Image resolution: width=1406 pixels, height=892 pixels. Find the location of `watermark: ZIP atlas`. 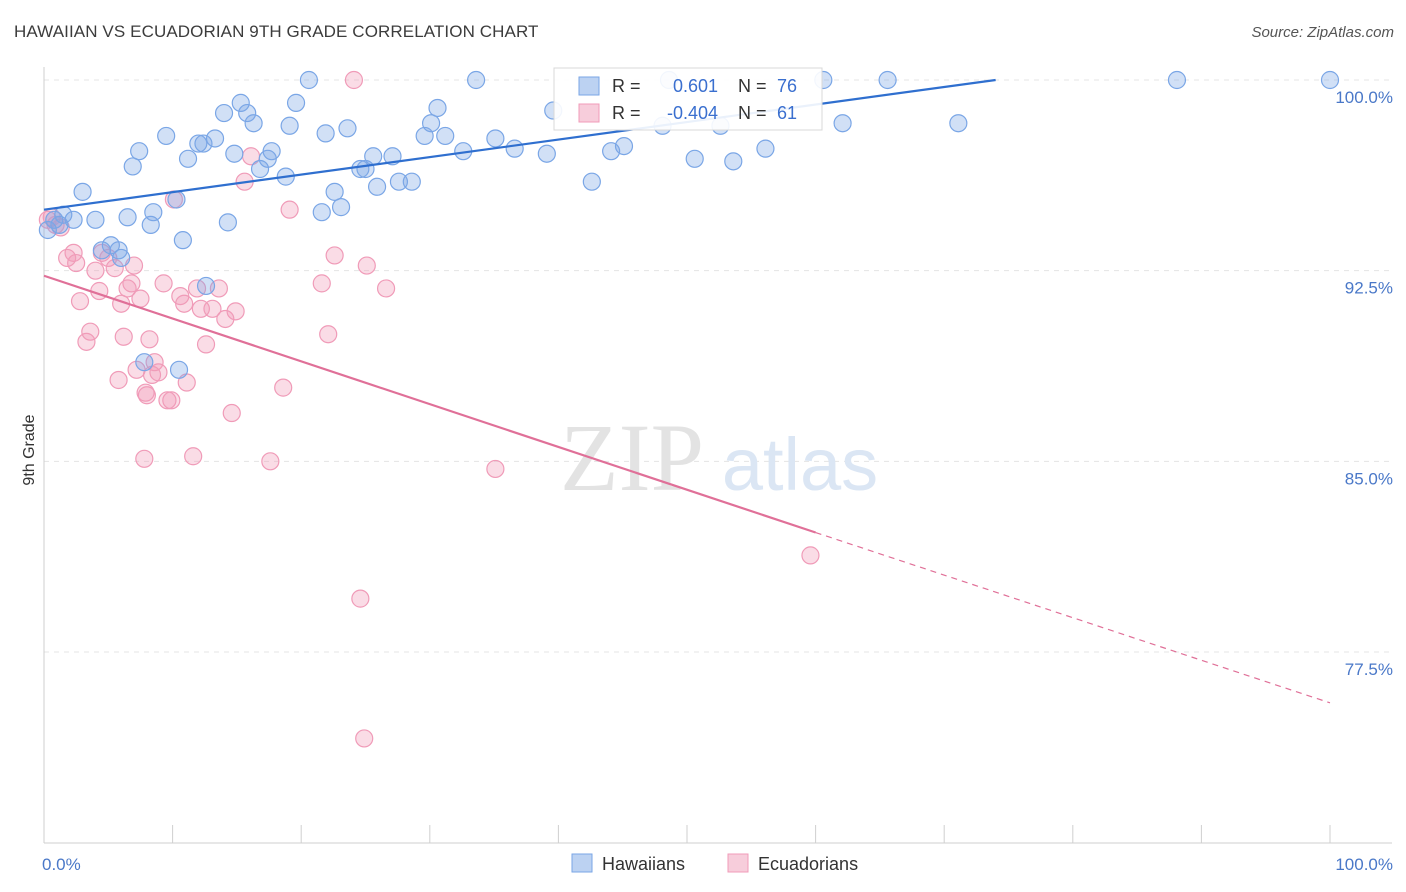

watermark: ZIP atlas is located at coordinates (719, 457).